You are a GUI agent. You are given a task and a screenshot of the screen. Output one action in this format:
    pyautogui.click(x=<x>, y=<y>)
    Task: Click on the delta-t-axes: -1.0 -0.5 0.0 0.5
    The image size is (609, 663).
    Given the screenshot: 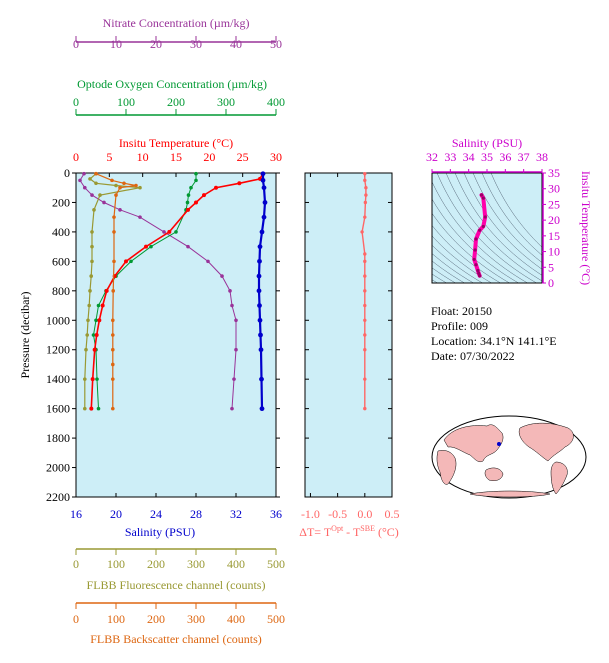 What is the action you would take?
    pyautogui.click(x=350, y=346)
    